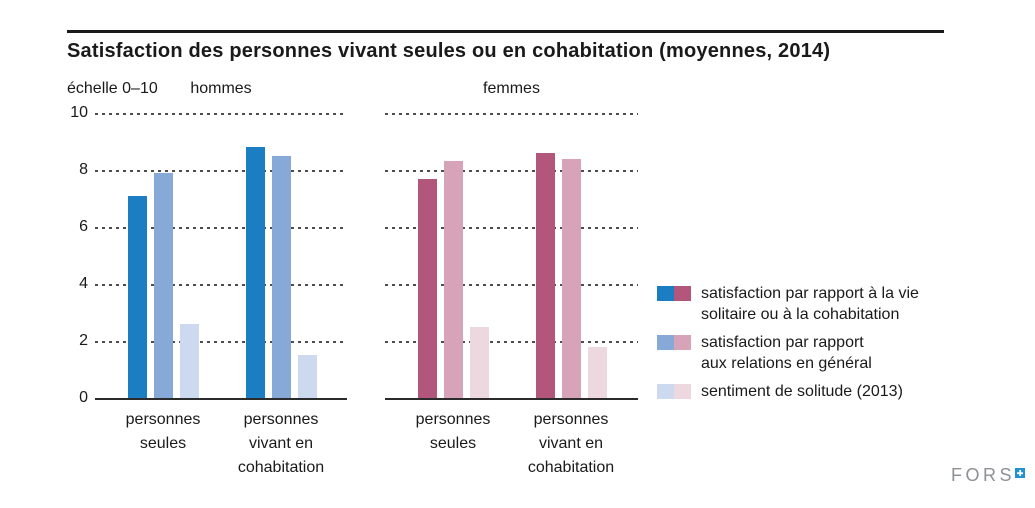 The image size is (1035, 508). What do you see at coordinates (83, 226) in the screenshot?
I see `y-tick-label: 6` at bounding box center [83, 226].